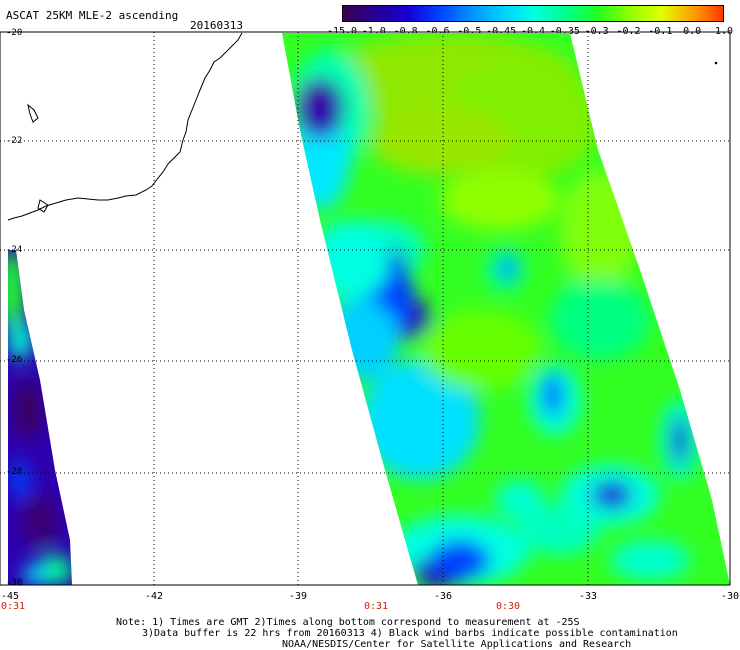 The height and width of the screenshot is (650, 740). I want to click on lon-label: -36, so click(443, 596).